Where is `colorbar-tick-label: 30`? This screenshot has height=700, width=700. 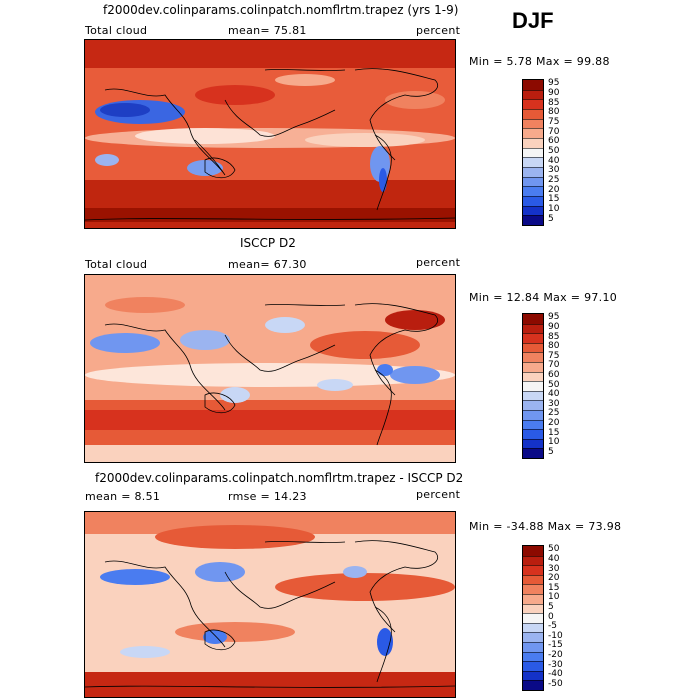 colorbar-tick-label: 30 is located at coordinates (554, 568).